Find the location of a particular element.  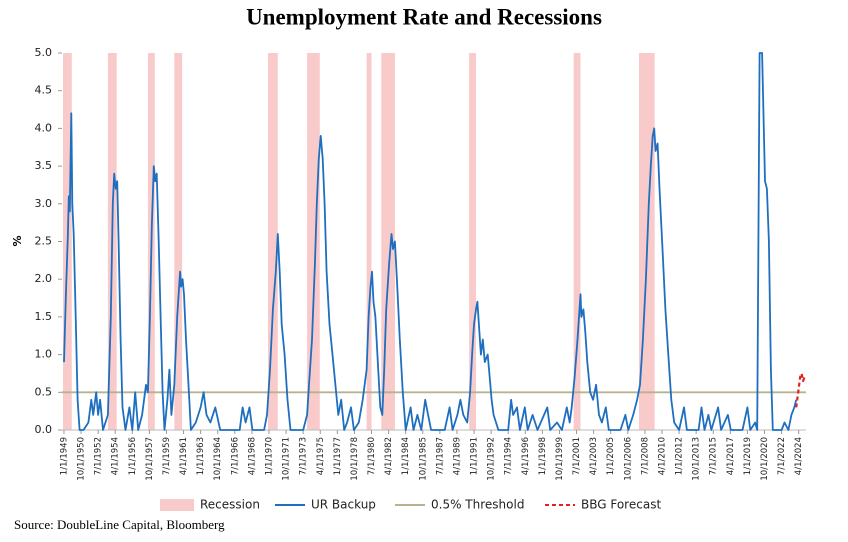

y-tick-label: 2.0 is located at coordinates (44, 278).